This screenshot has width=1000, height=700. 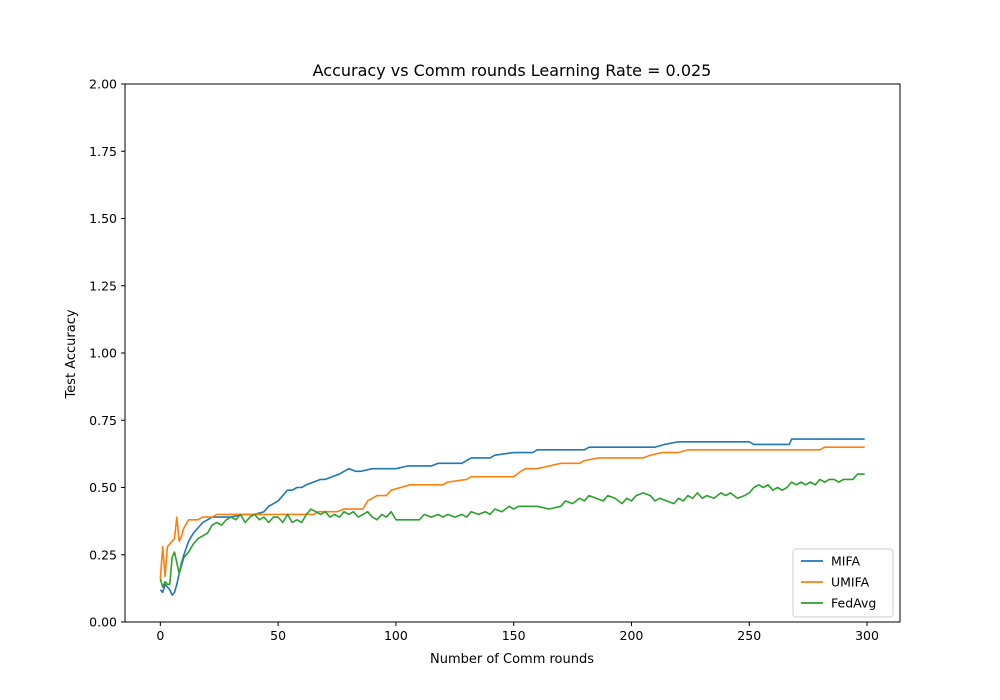 I want to click on series-line-umifa, so click(x=512, y=513).